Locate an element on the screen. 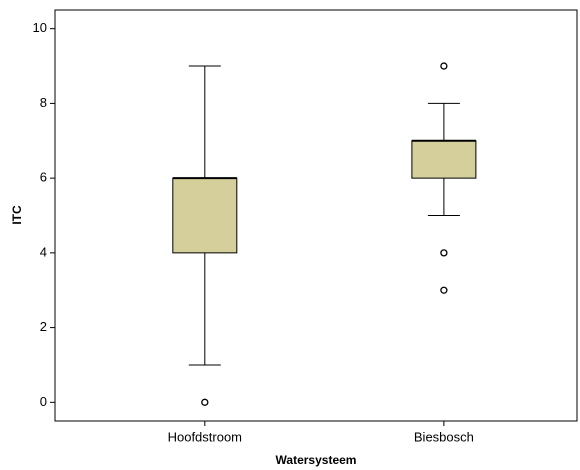 This screenshot has height=470, width=580. y-tick-label: 10 is located at coordinates (40, 27).